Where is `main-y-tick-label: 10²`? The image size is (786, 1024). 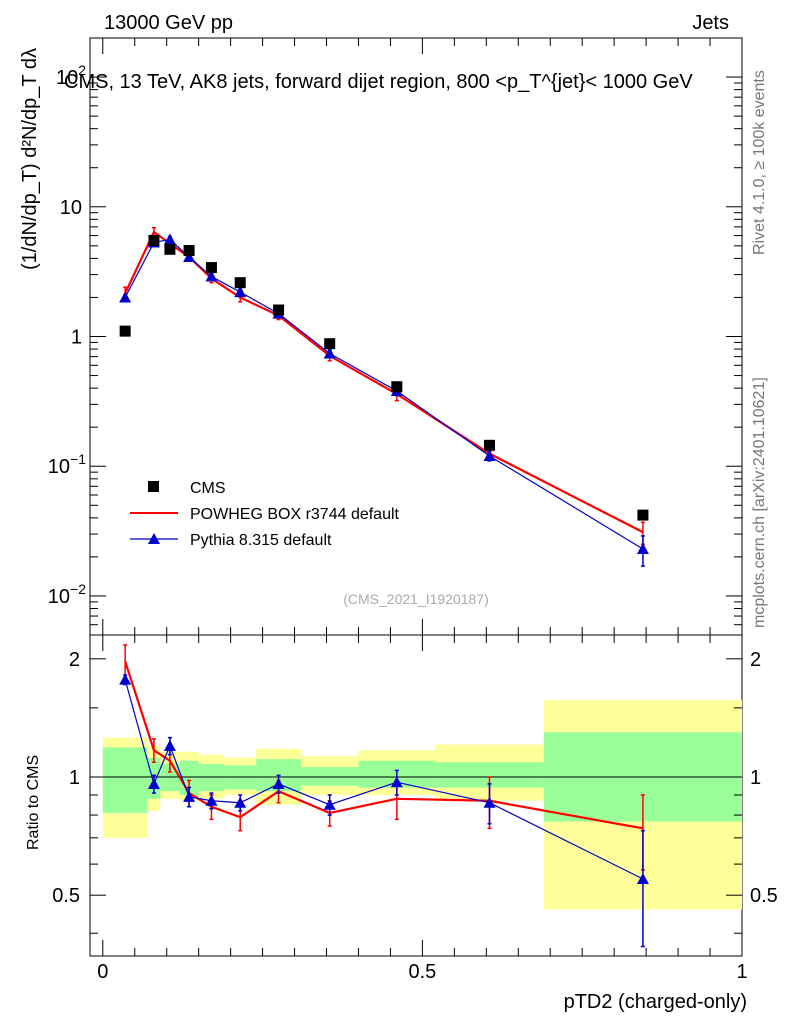 main-y-tick-label: 10² is located at coordinates (71, 75).